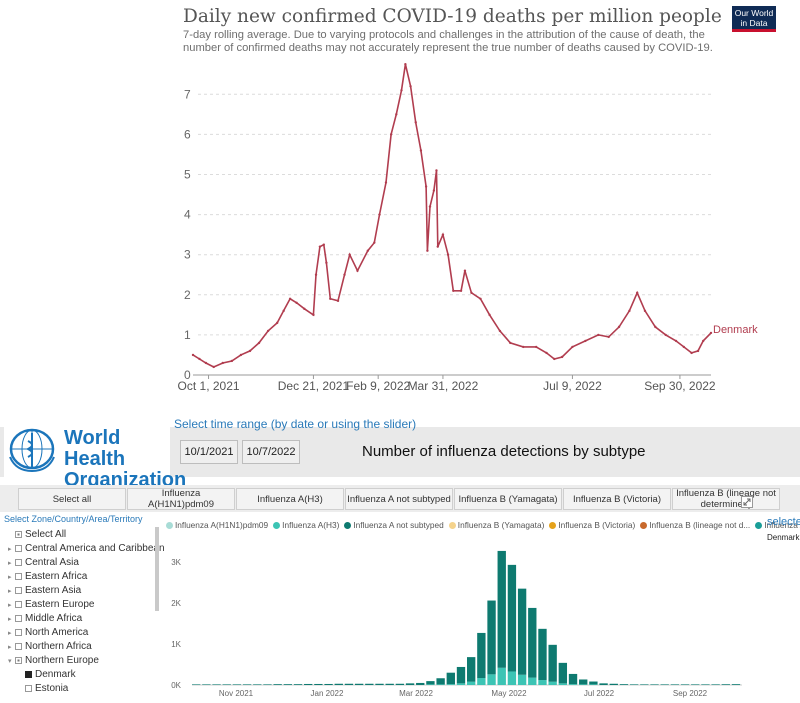 The height and width of the screenshot is (703, 800). I want to click on tab-b-lineage-not-determined: Influenza B (lineage not determined), so click(726, 499).